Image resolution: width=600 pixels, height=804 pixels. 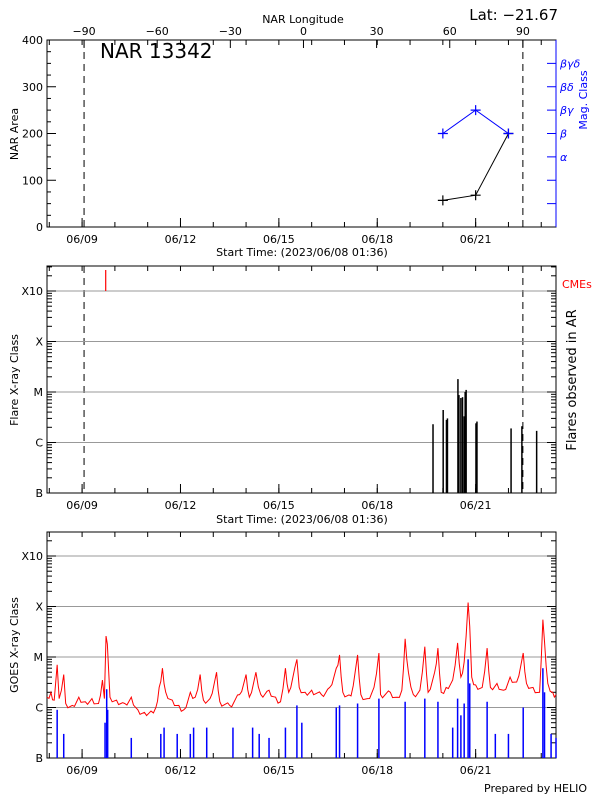 I want to click on goes-long-line, so click(x=301, y=659).